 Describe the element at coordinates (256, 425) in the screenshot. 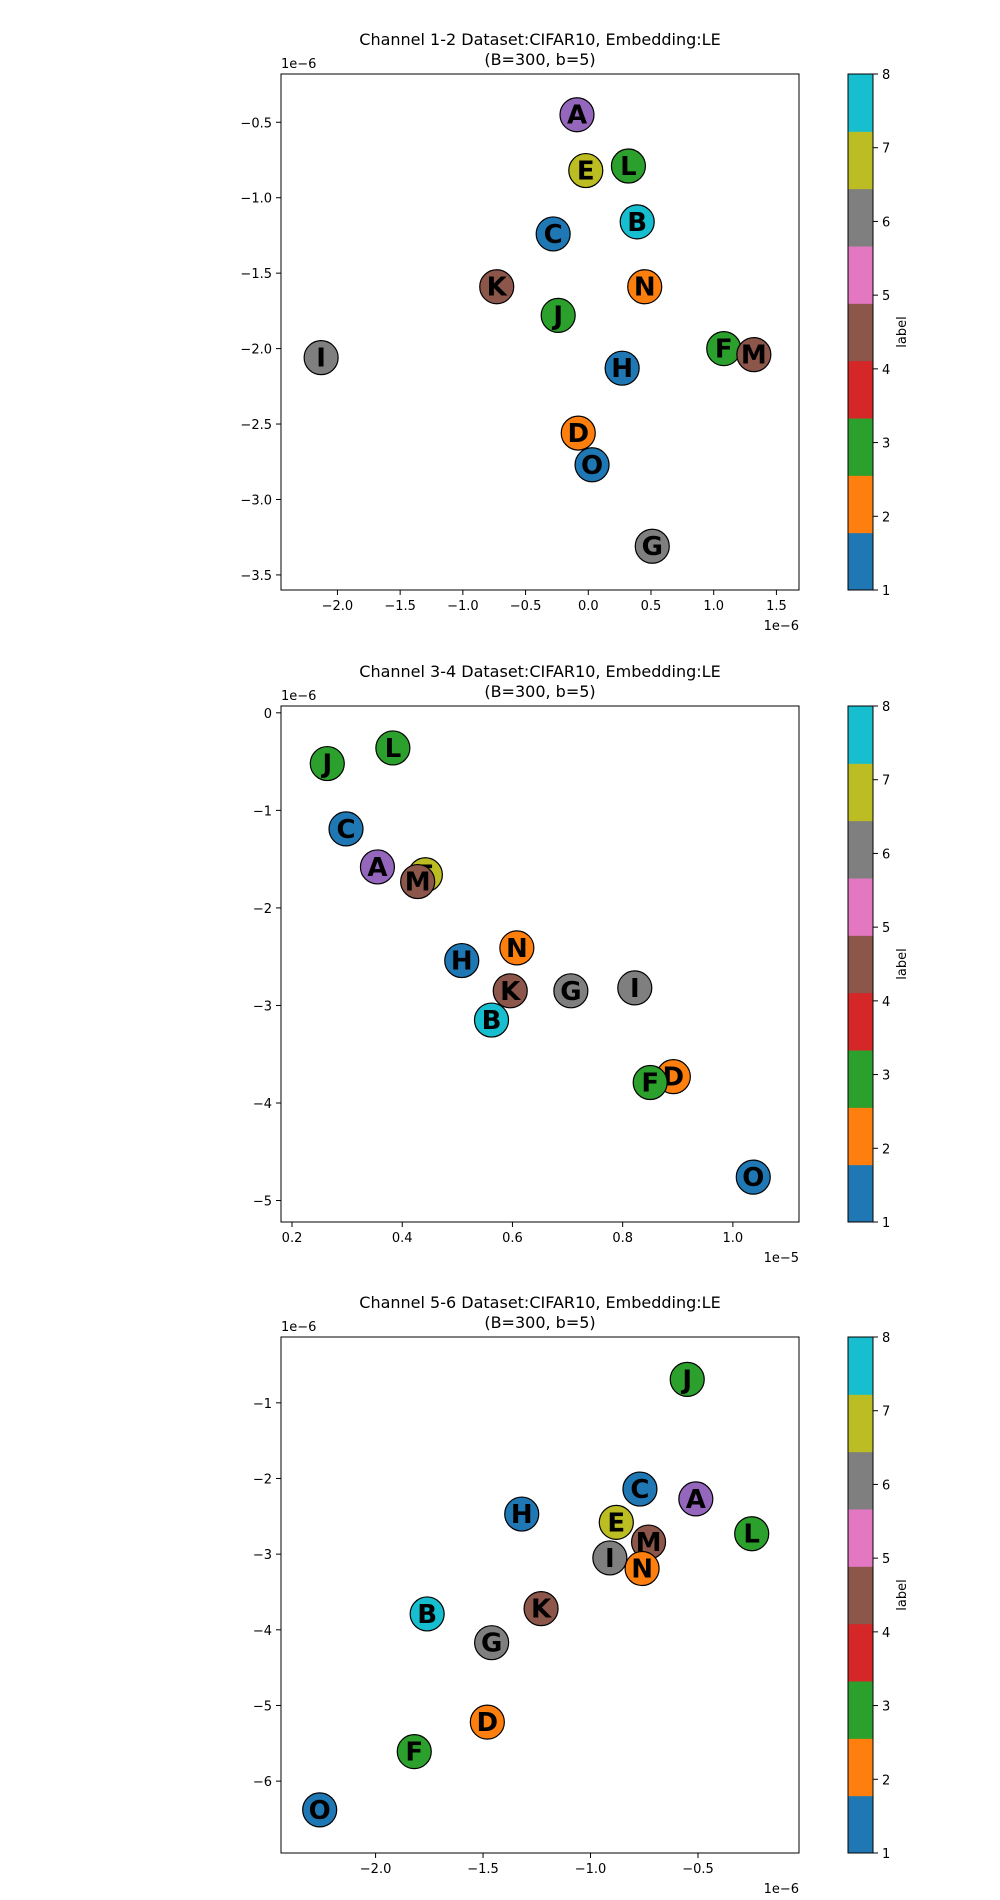

I see `y-tick-label: −2.5` at that location.